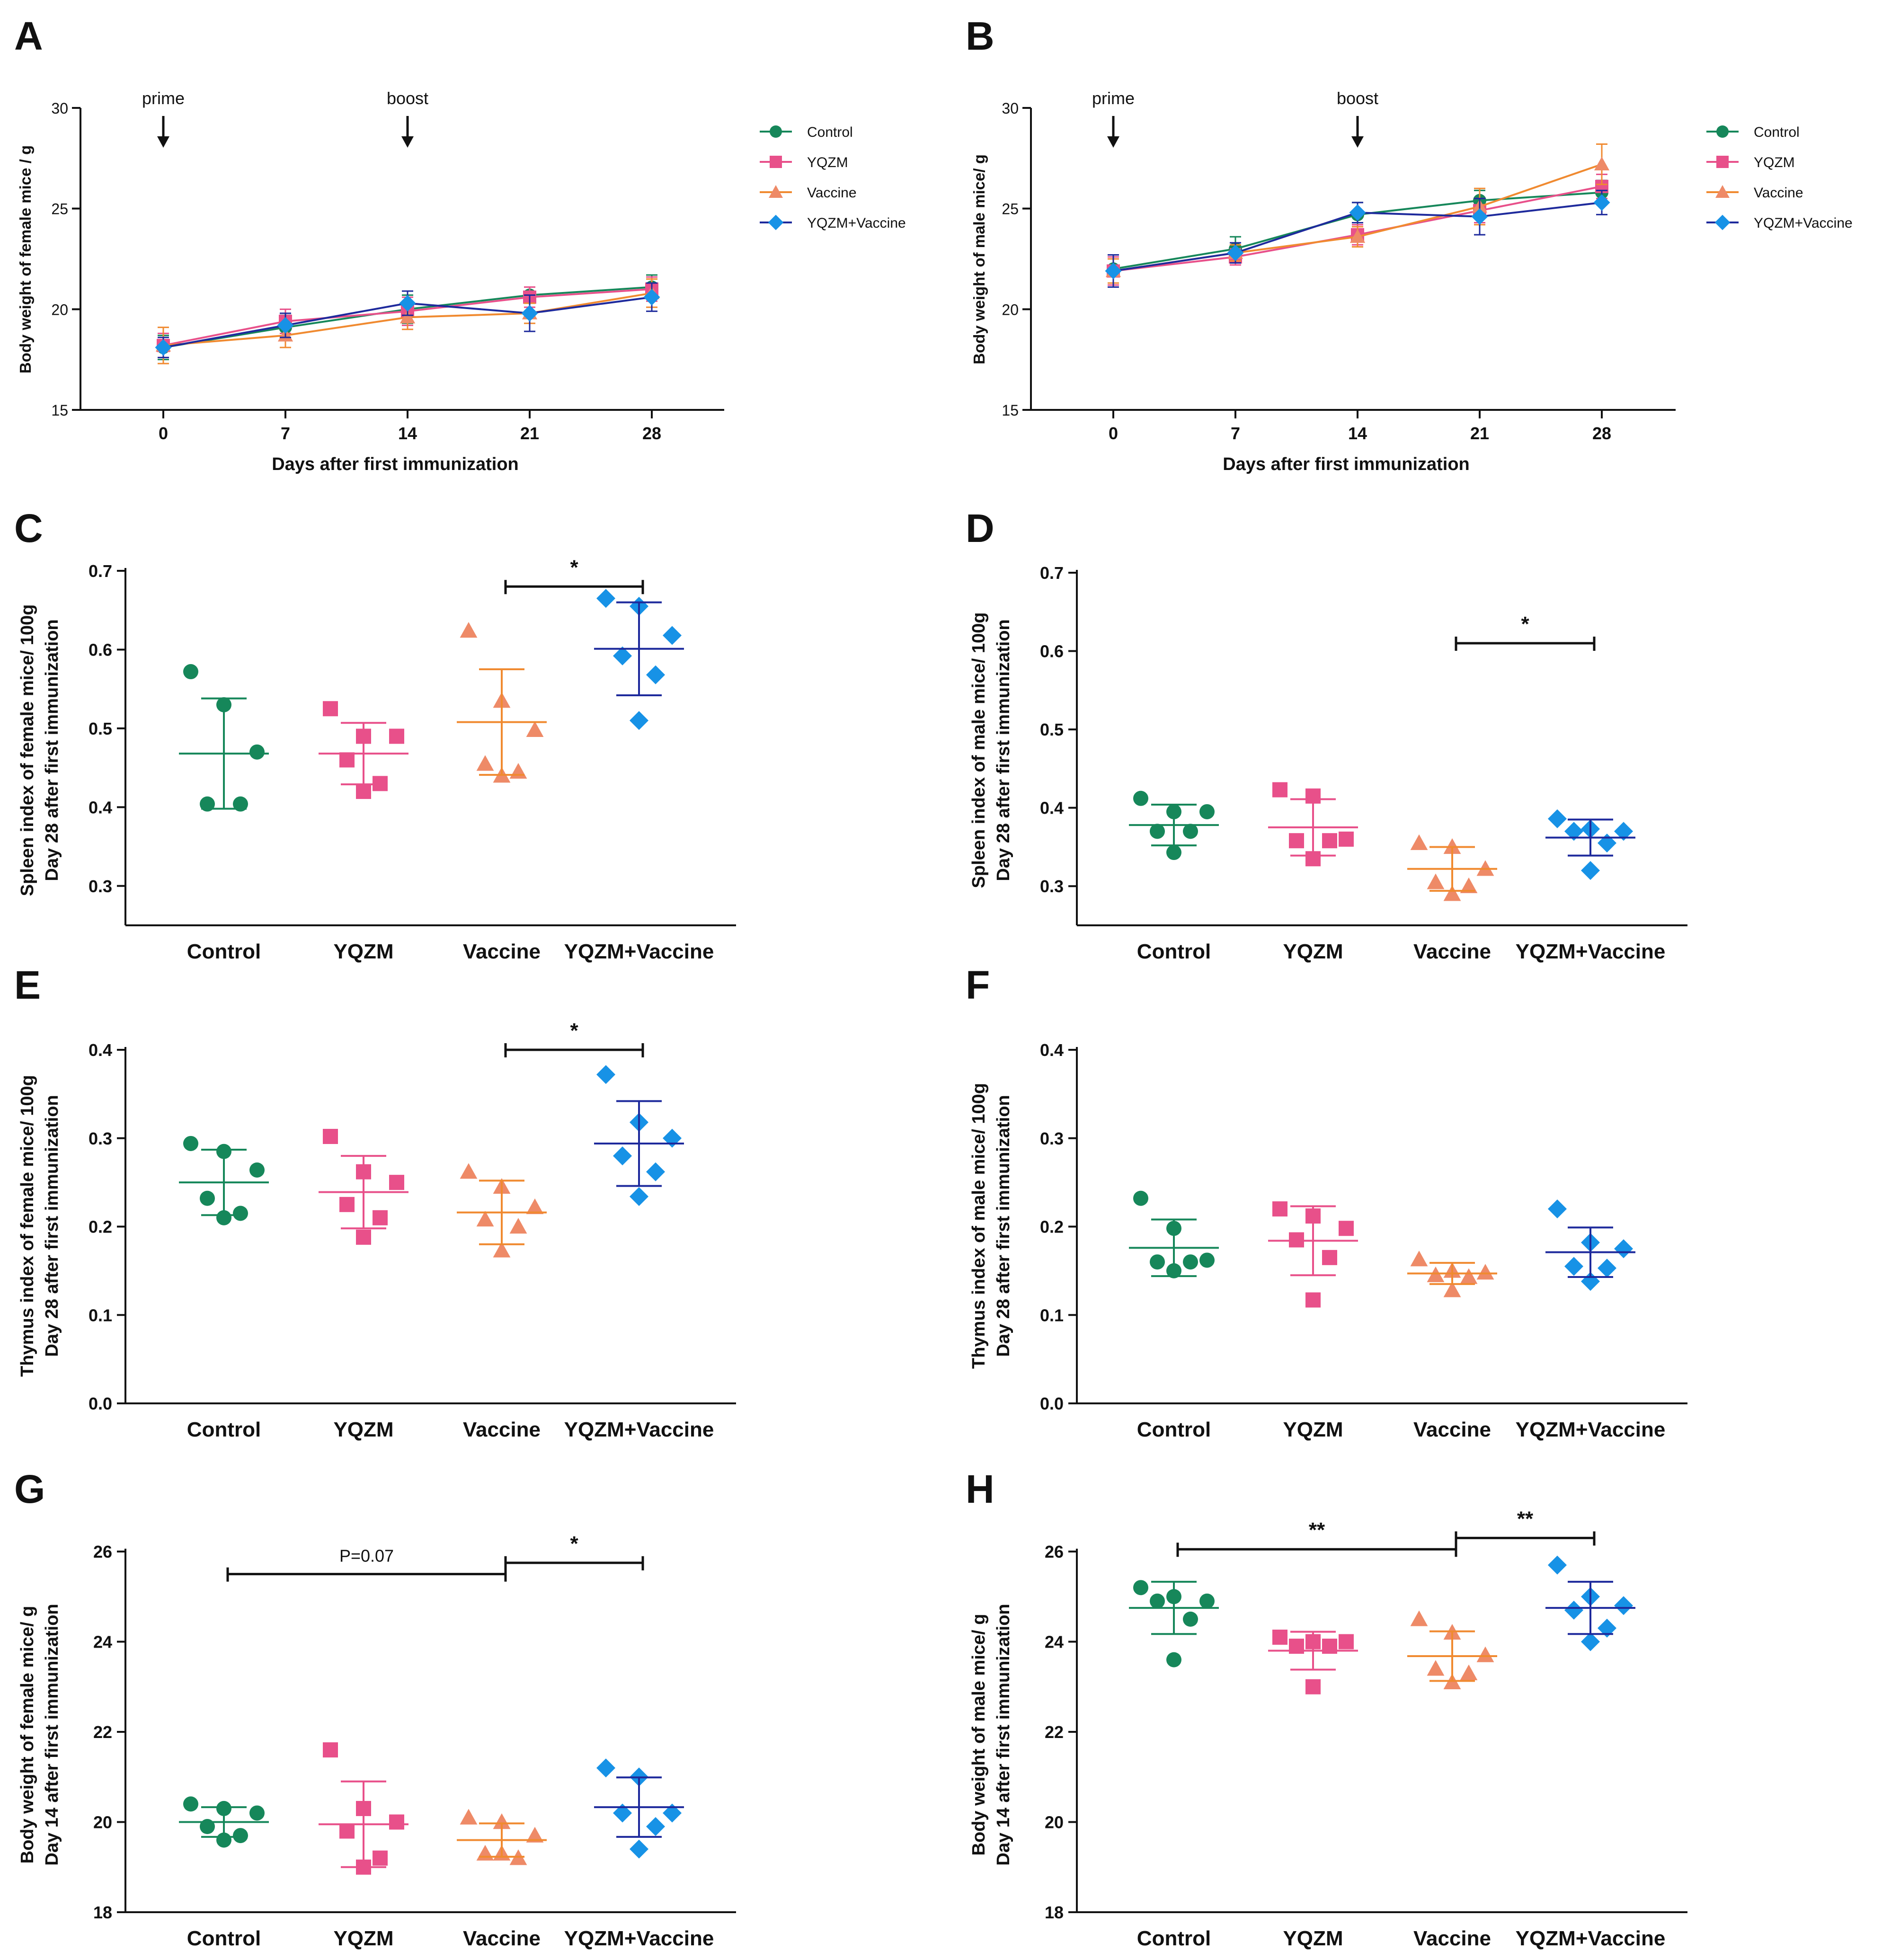 Image resolution: width=1891 pixels, height=1960 pixels. I want to click on legend-marker, so click(1723, 222).